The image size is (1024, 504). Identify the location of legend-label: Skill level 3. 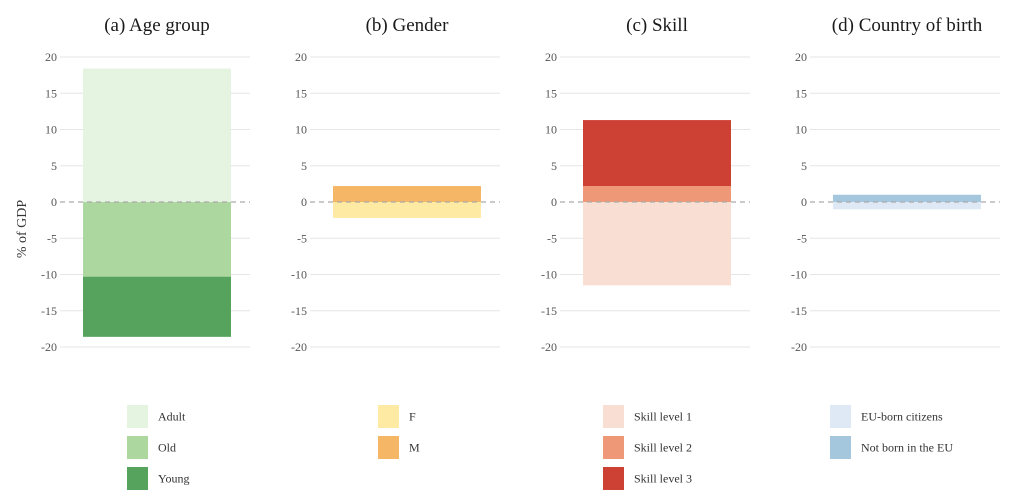
(663, 479).